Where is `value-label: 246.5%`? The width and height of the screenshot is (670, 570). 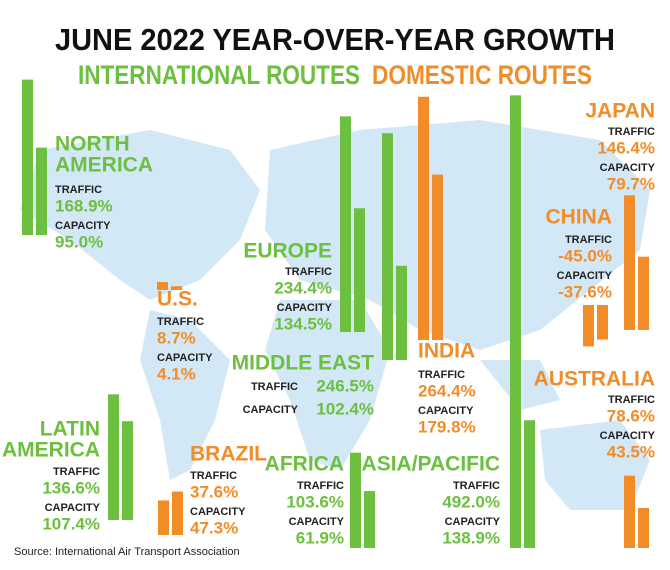 value-label: 246.5% is located at coordinates (345, 385).